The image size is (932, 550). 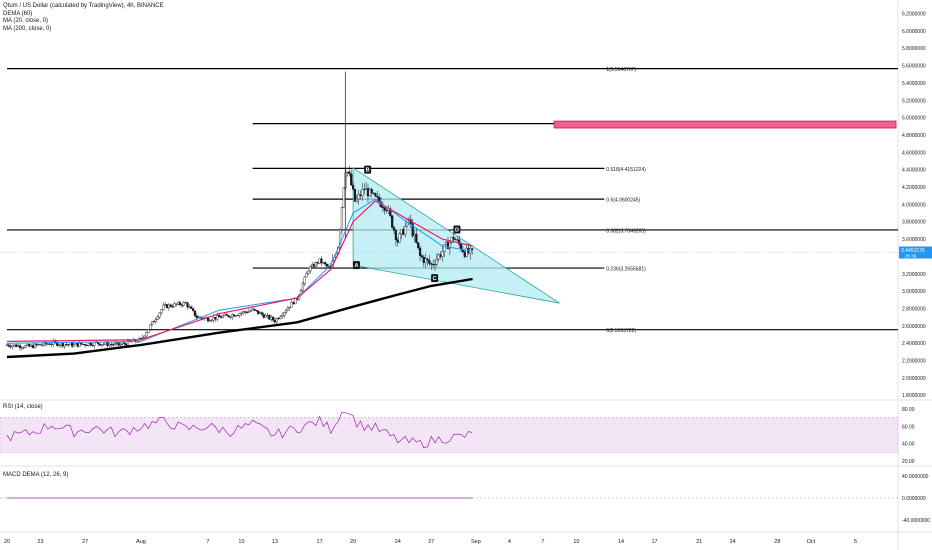 I want to click on rsi-line, so click(x=239, y=430).